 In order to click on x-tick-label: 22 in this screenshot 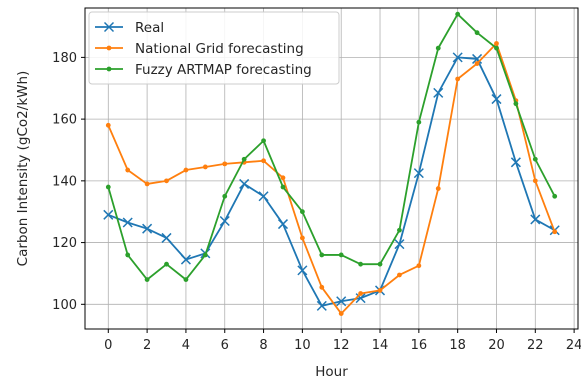, I will do `click(535, 345)`.